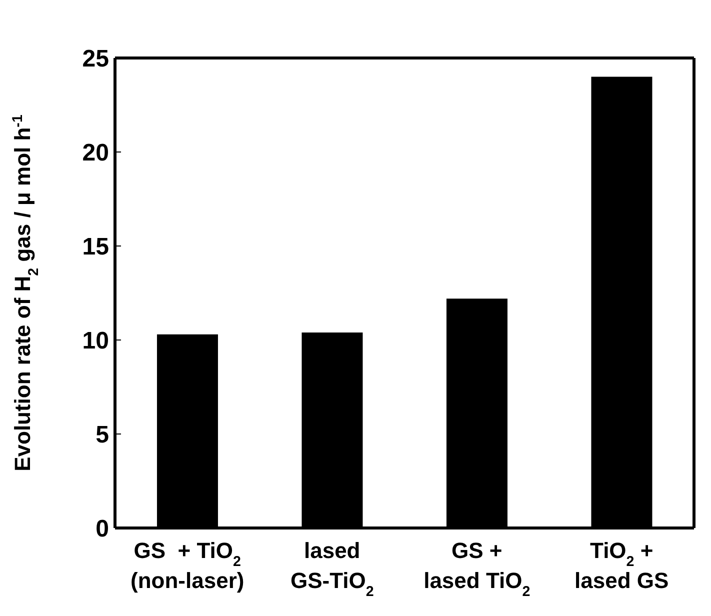 The height and width of the screenshot is (616, 711). I want to click on x-tick-label: GS + TiO$_{2}$ (non-laser), so click(187, 565).